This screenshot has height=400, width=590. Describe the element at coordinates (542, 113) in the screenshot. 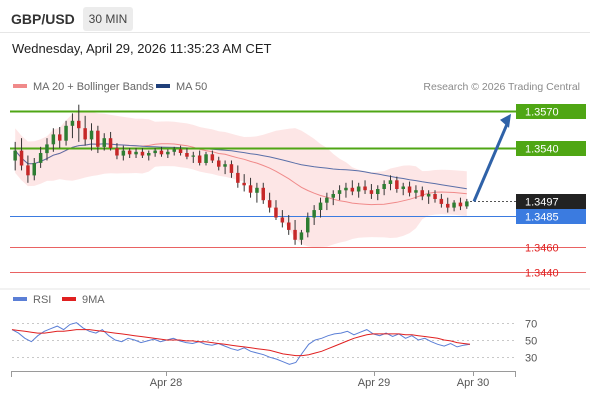

I see `level-tag-label-0: 1.3570` at that location.